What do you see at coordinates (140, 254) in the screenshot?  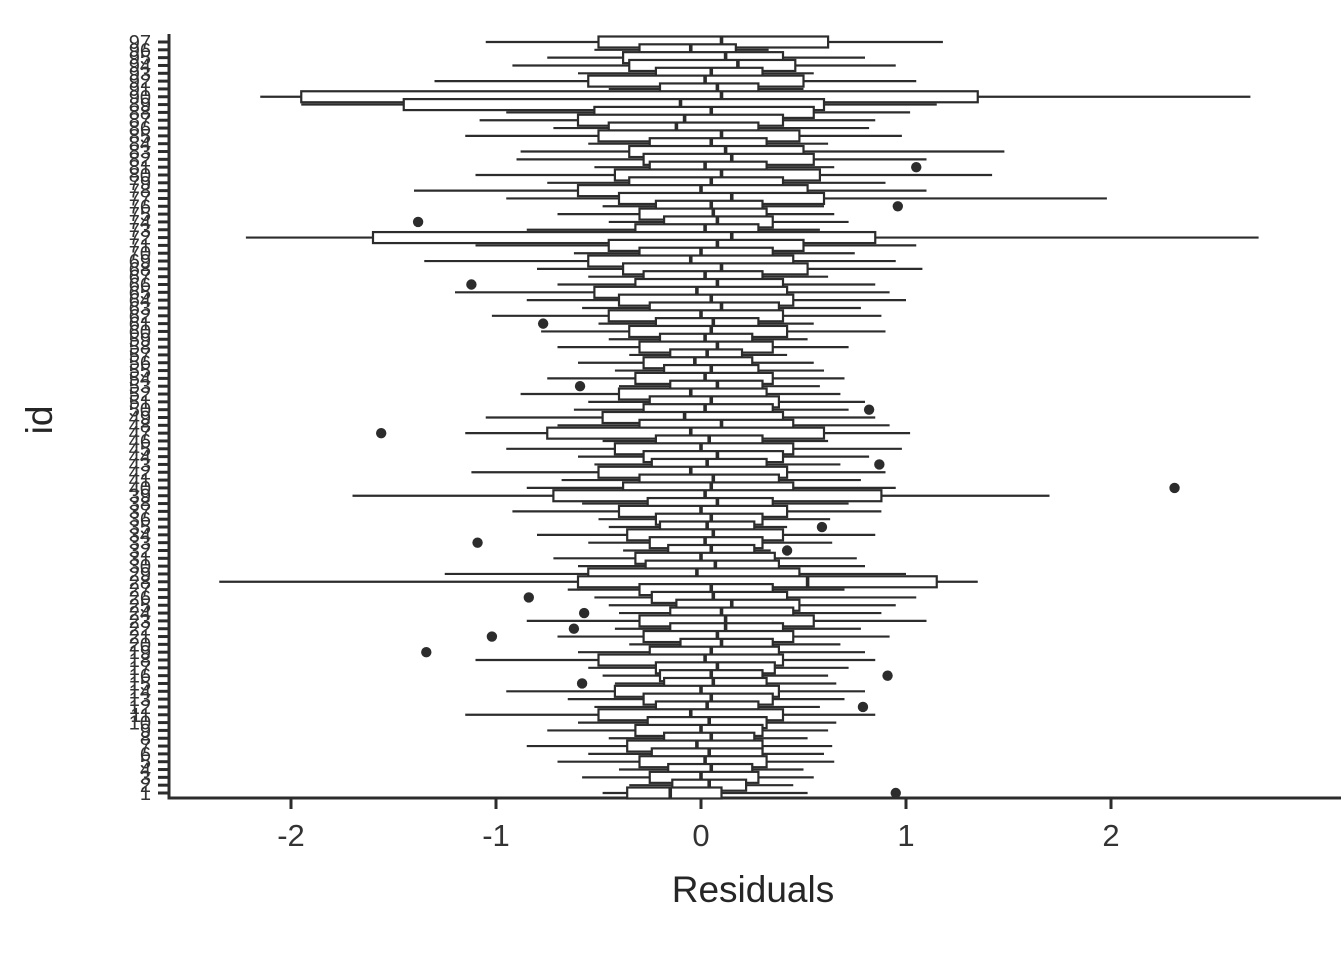 I see `y-tick-label: 70` at bounding box center [140, 254].